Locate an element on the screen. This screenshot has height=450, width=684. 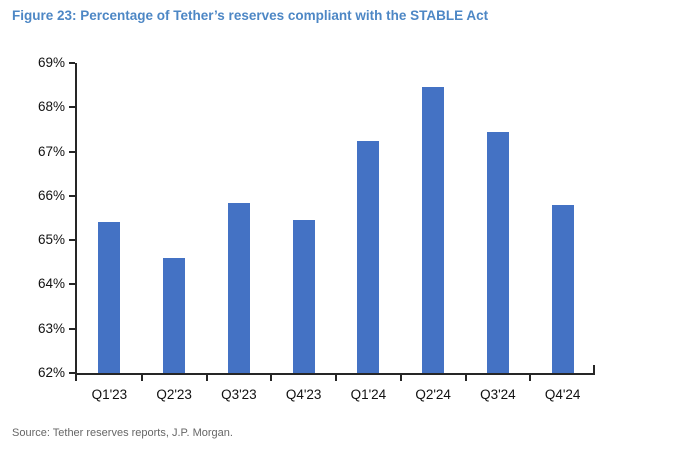
x-axis-category-label: Q4'23 is located at coordinates (303, 394).